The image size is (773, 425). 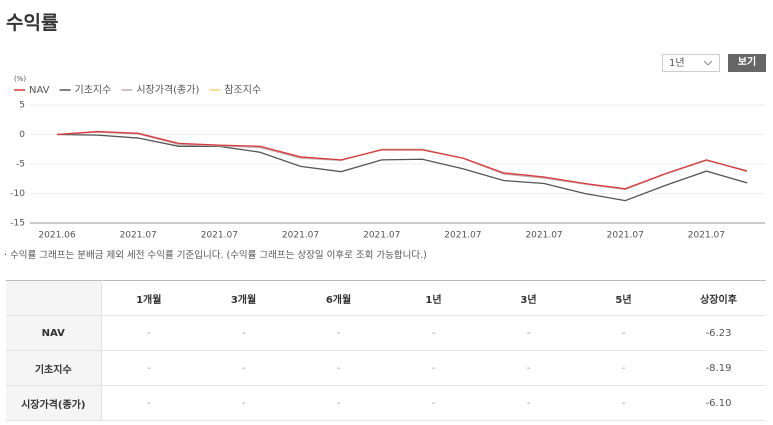 I want to click on header-cell: 1개월, so click(x=148, y=298).